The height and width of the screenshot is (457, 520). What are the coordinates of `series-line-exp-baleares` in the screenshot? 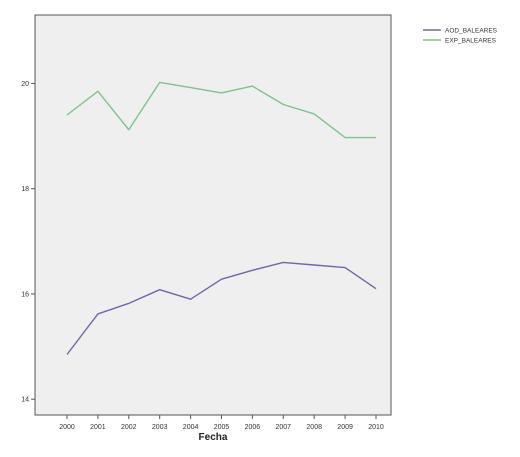 It's located at (221, 110).